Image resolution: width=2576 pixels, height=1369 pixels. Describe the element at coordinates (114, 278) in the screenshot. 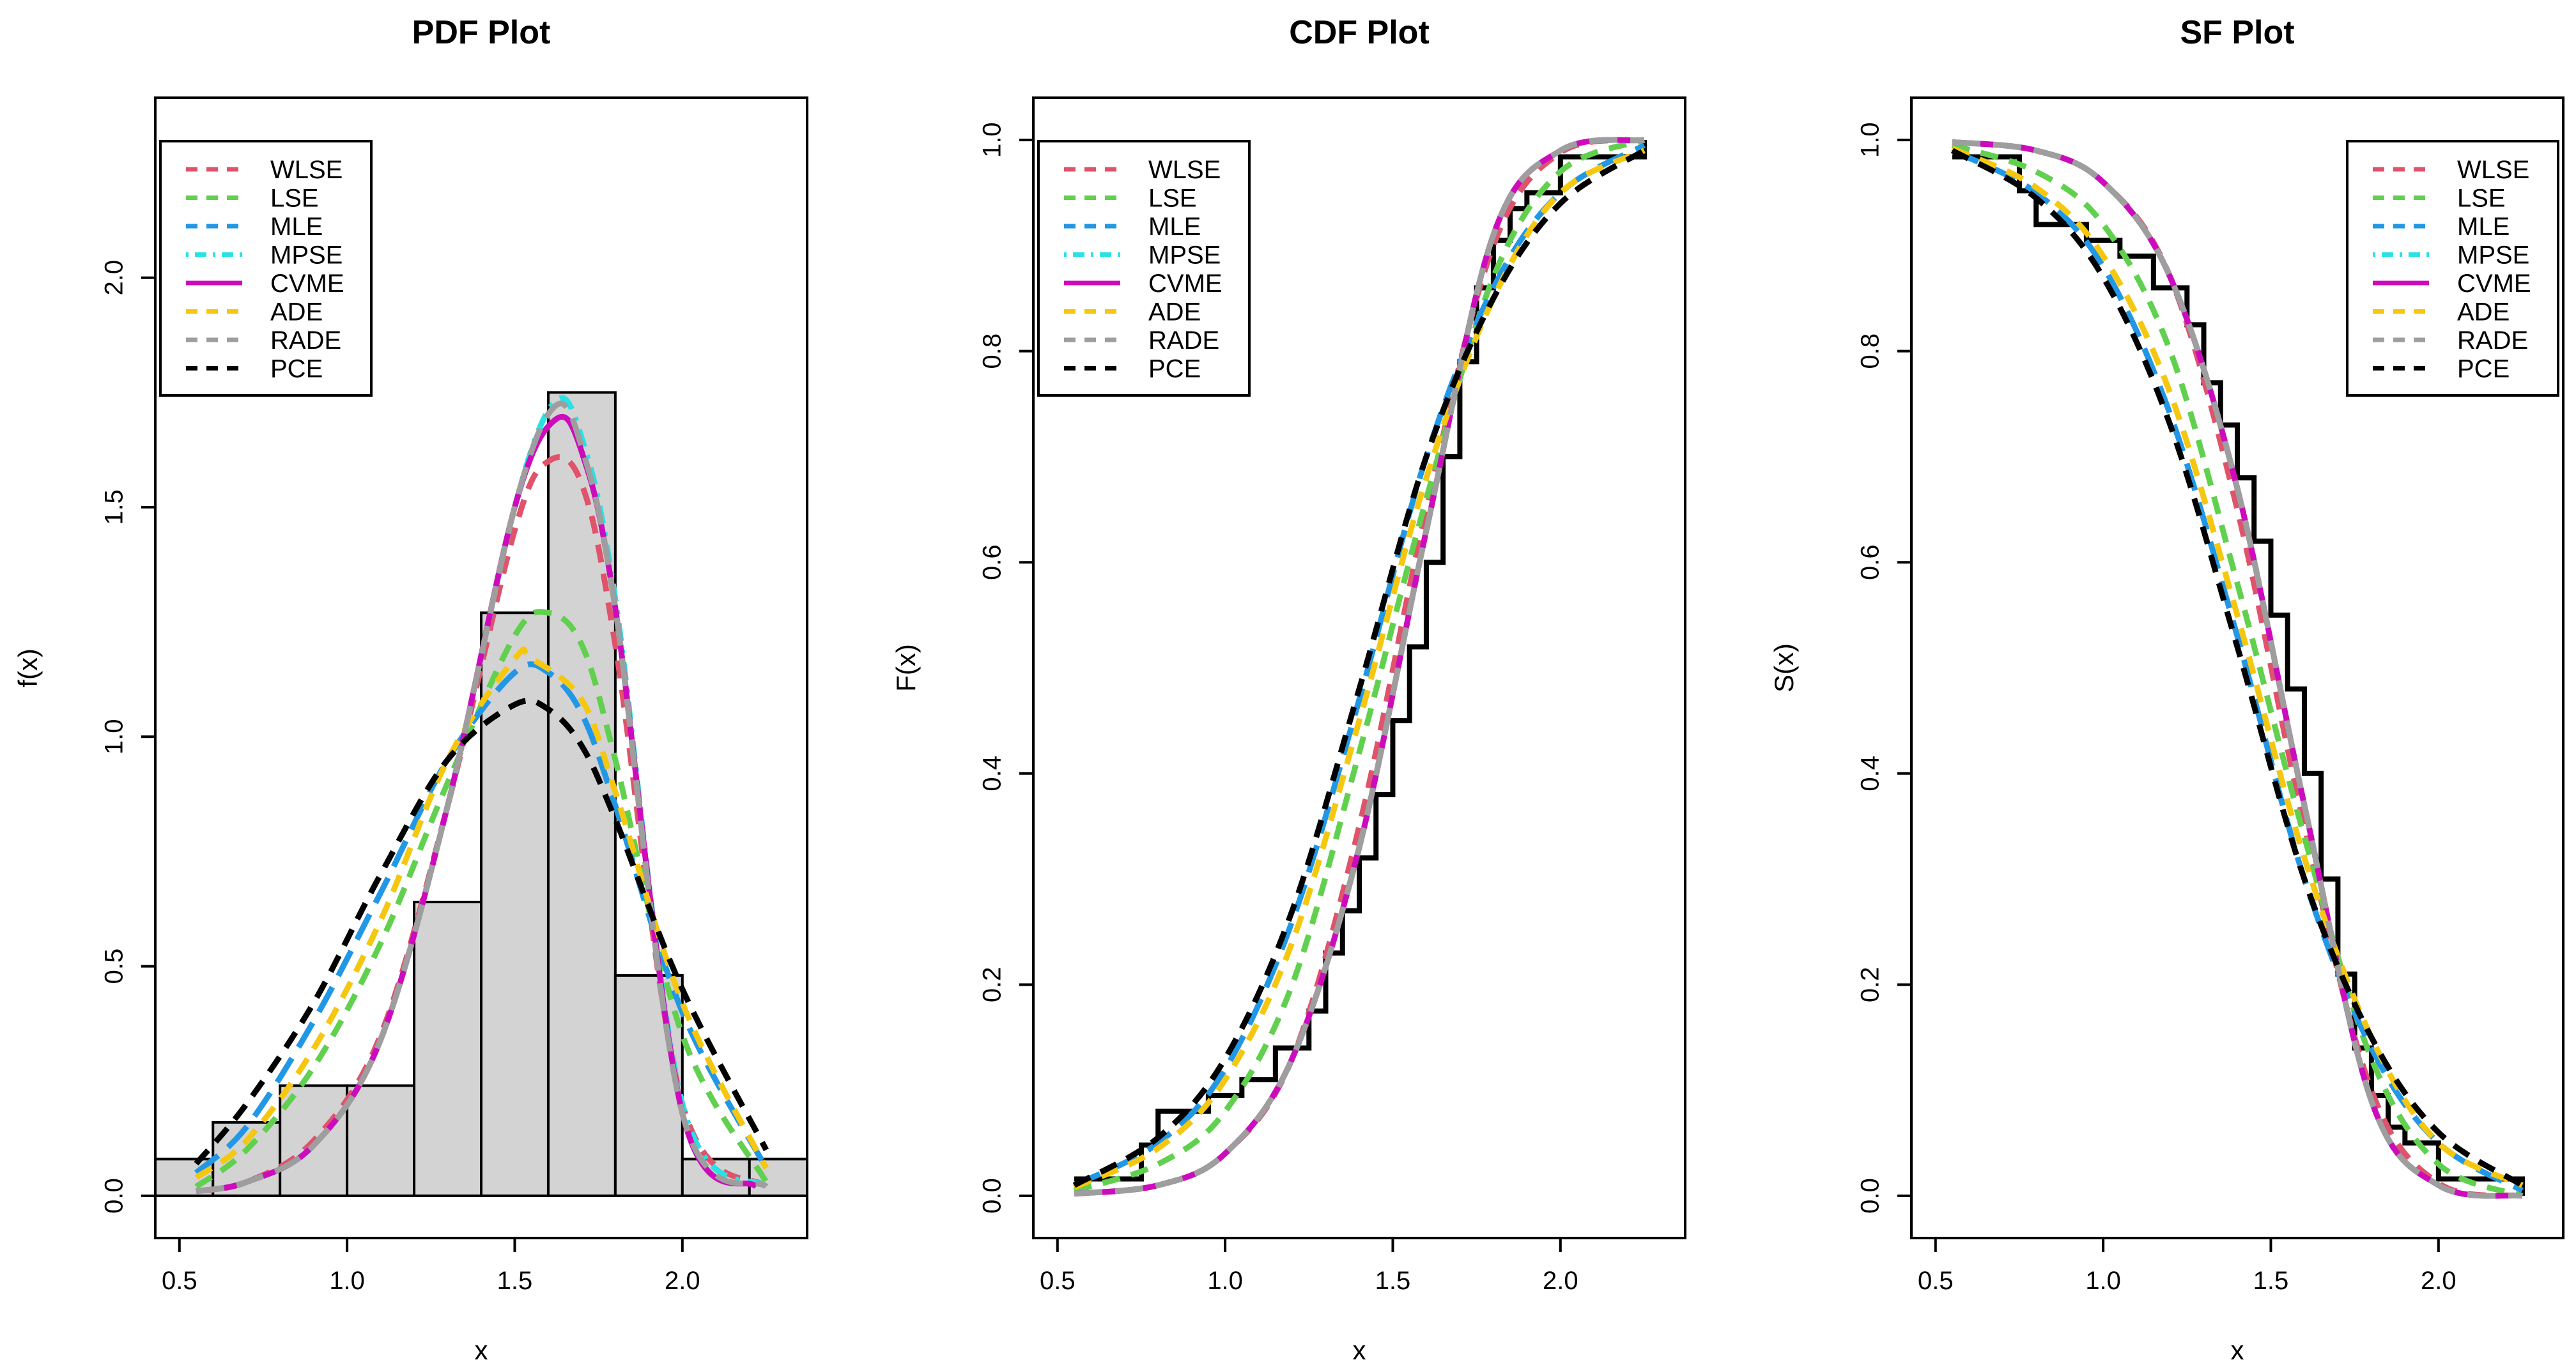

I see `y-tick-label: 2.0` at that location.